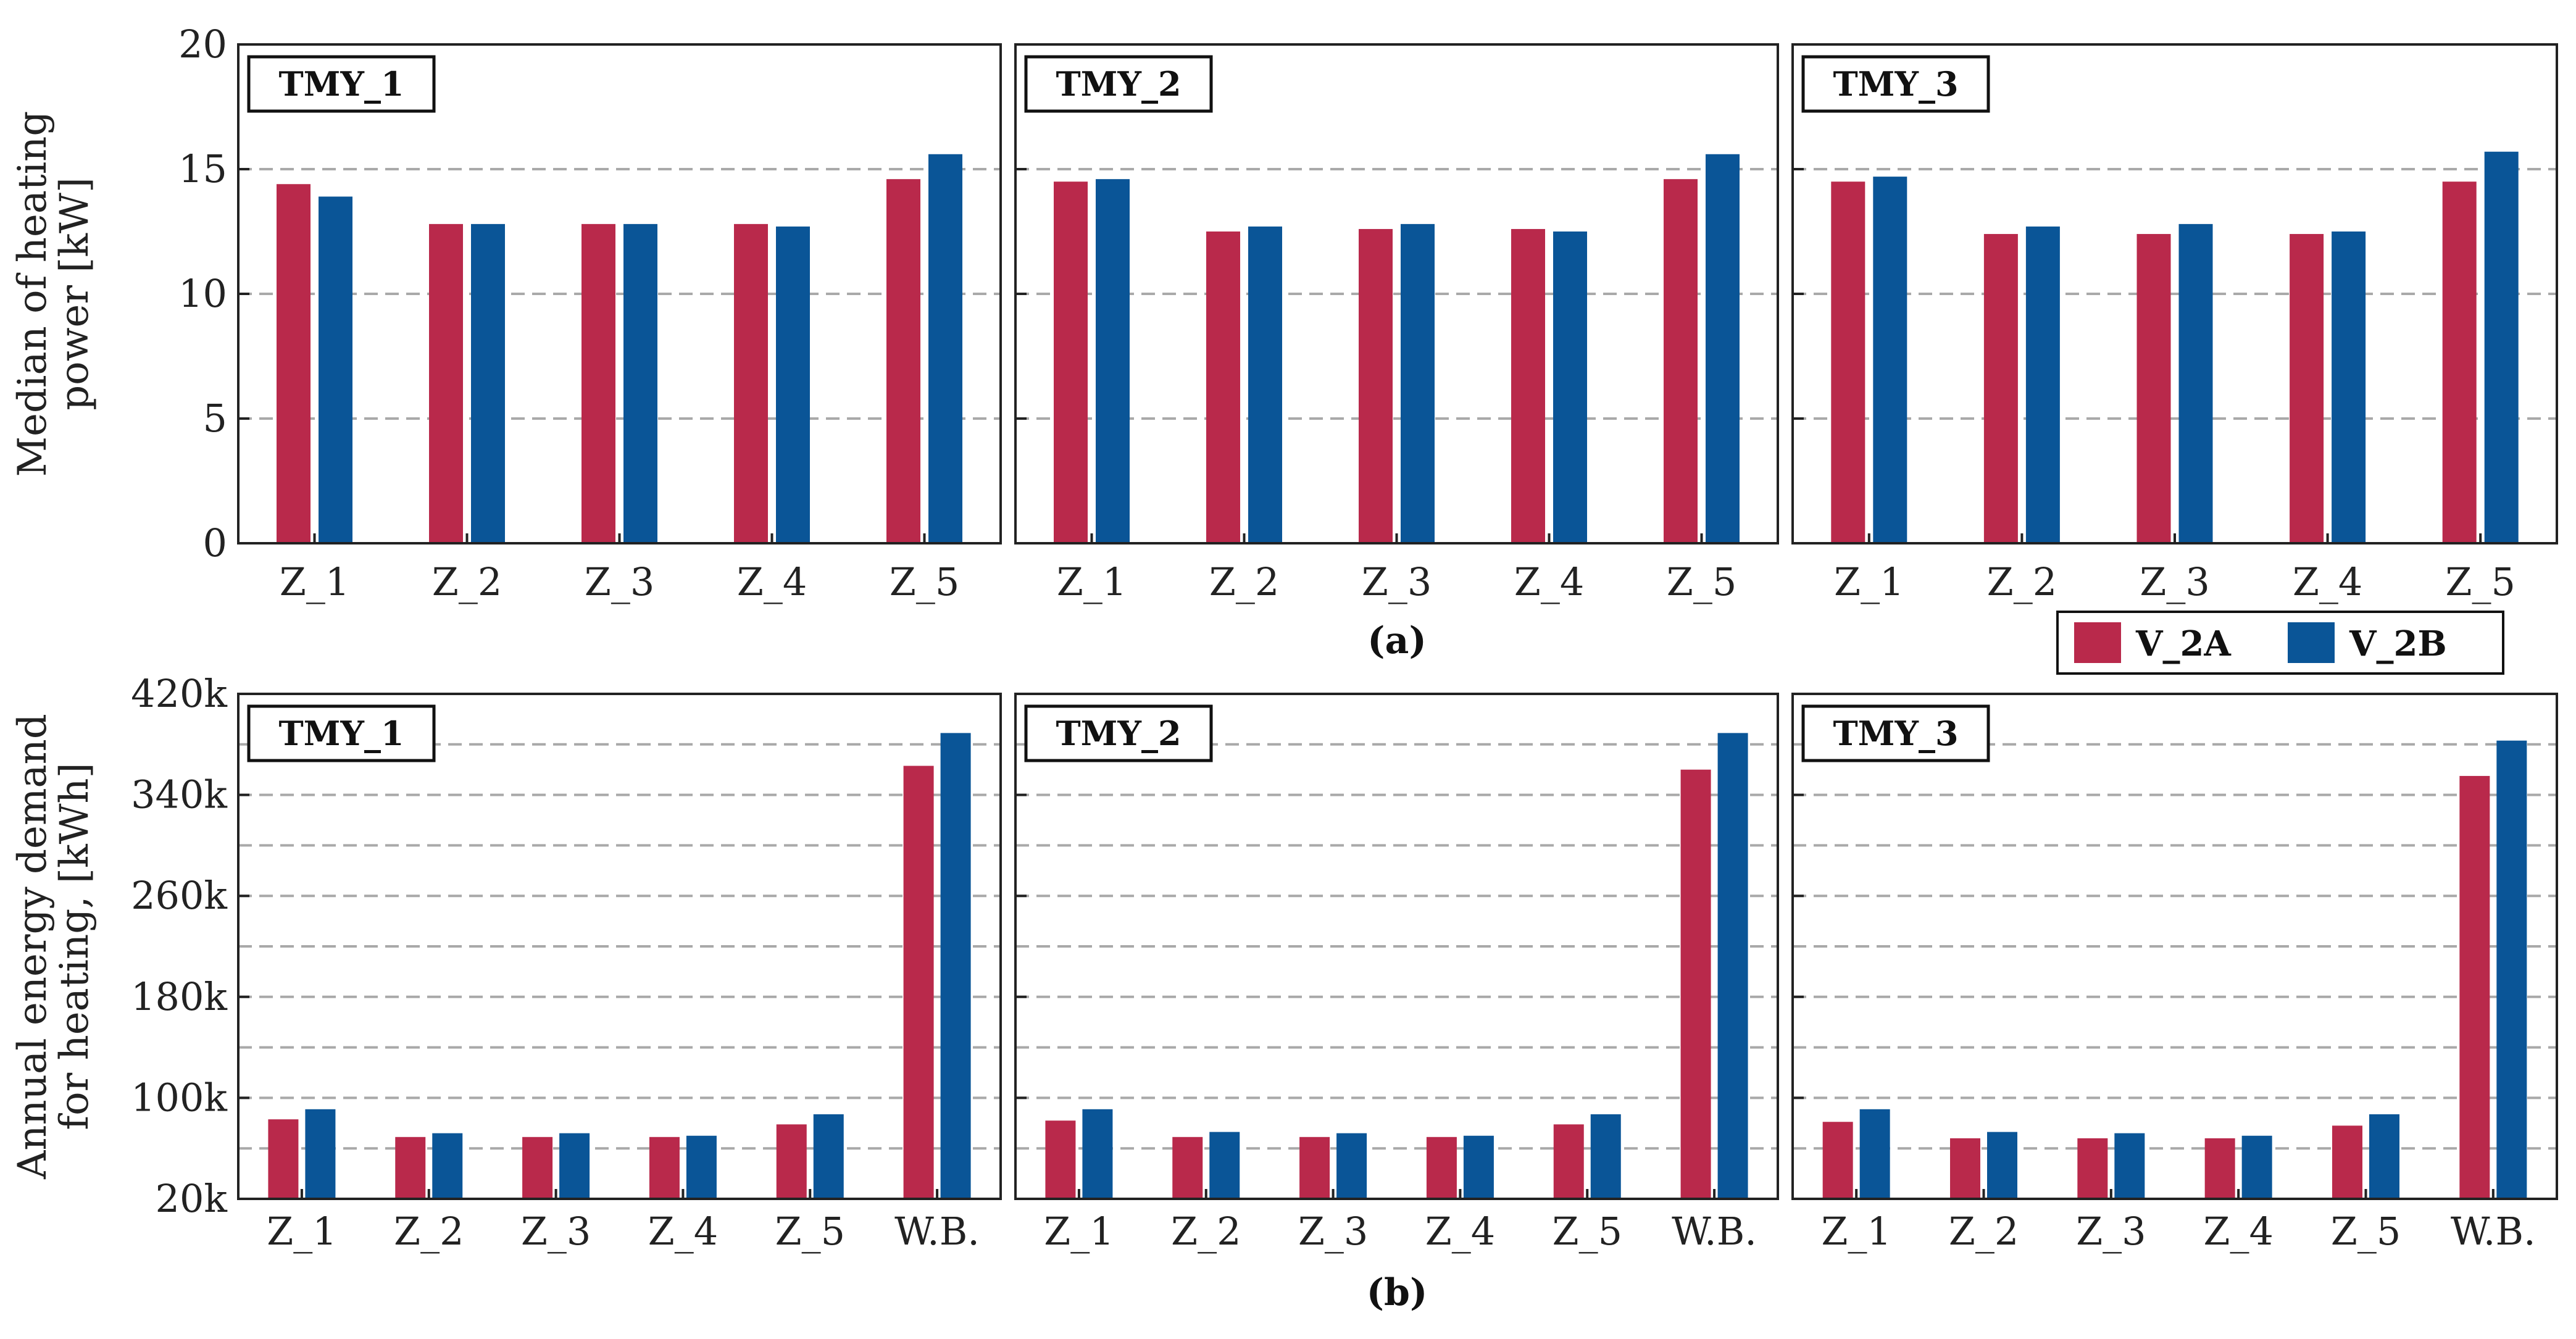 This screenshot has height=1339, width=2576. What do you see at coordinates (2183, 644) in the screenshot?
I see `legend-label: V_2A` at bounding box center [2183, 644].